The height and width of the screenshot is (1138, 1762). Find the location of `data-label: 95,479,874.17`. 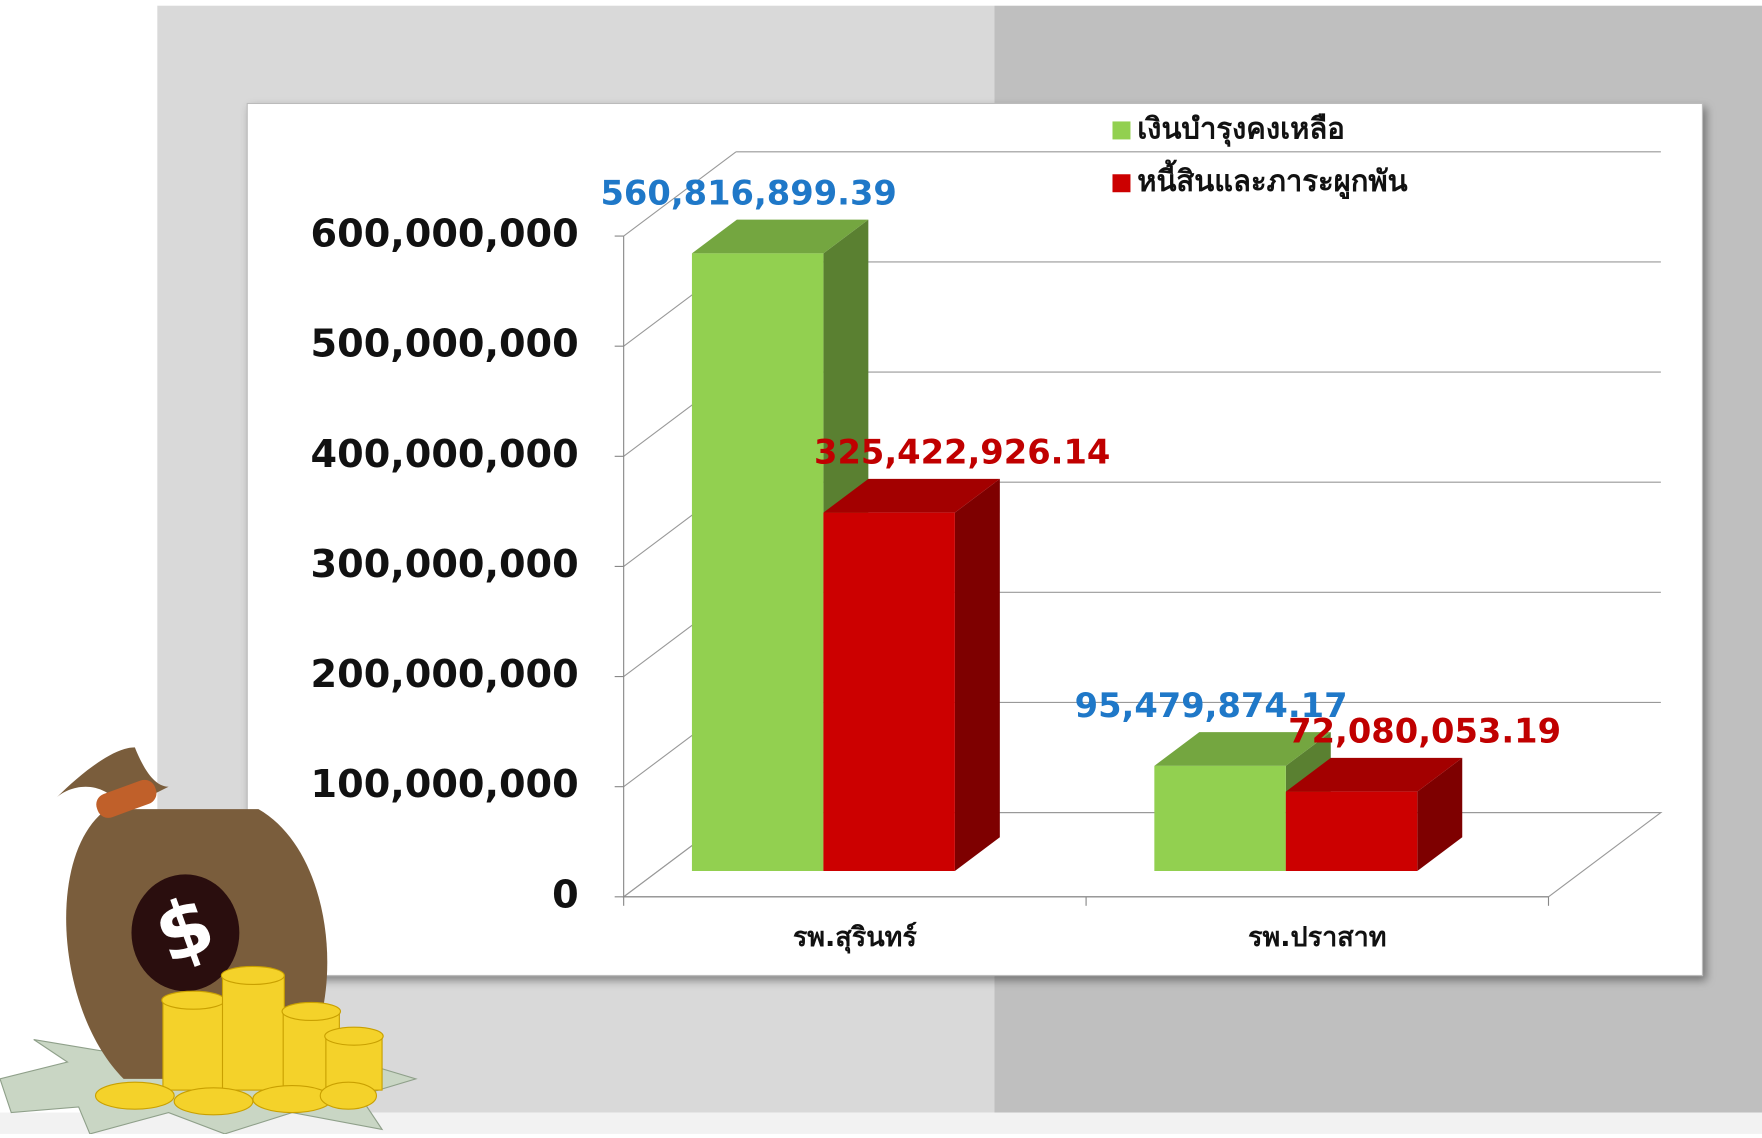

data-label: 95,479,874.17 is located at coordinates (1211, 705).